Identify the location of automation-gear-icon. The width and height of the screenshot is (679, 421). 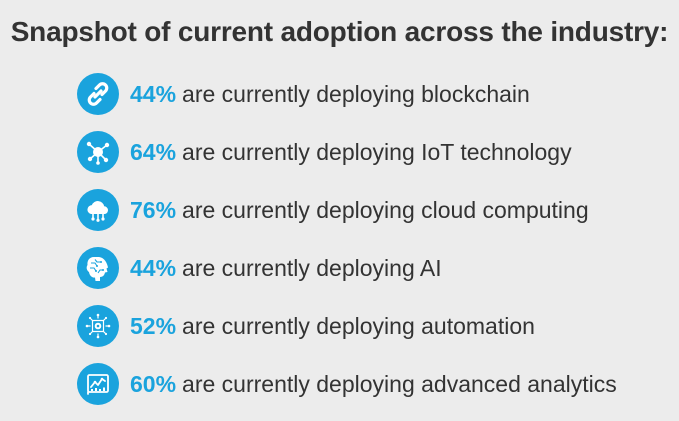
(98, 326).